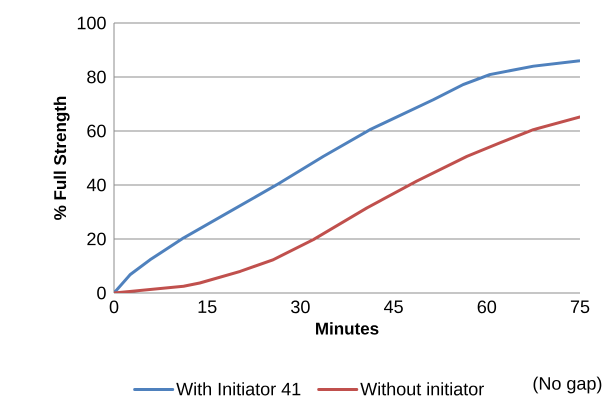 The height and width of the screenshot is (415, 616). Describe the element at coordinates (347, 328) in the screenshot. I see `x-axis-title: Minutes` at that location.